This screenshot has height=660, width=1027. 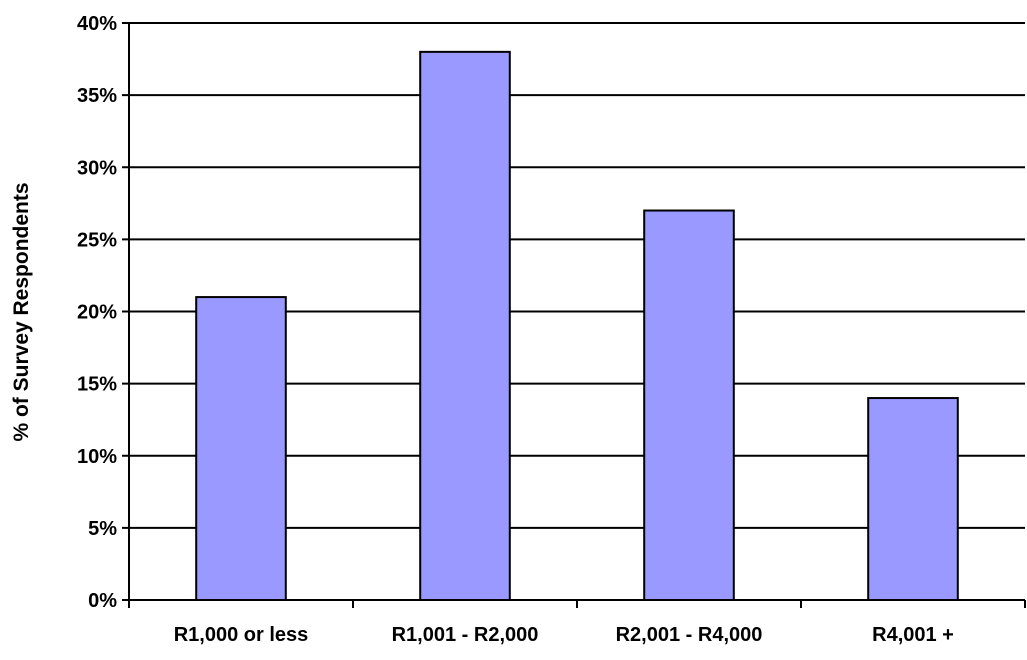 What do you see at coordinates (689, 635) in the screenshot?
I see `x-category-label: R2,001 - R4,000` at bounding box center [689, 635].